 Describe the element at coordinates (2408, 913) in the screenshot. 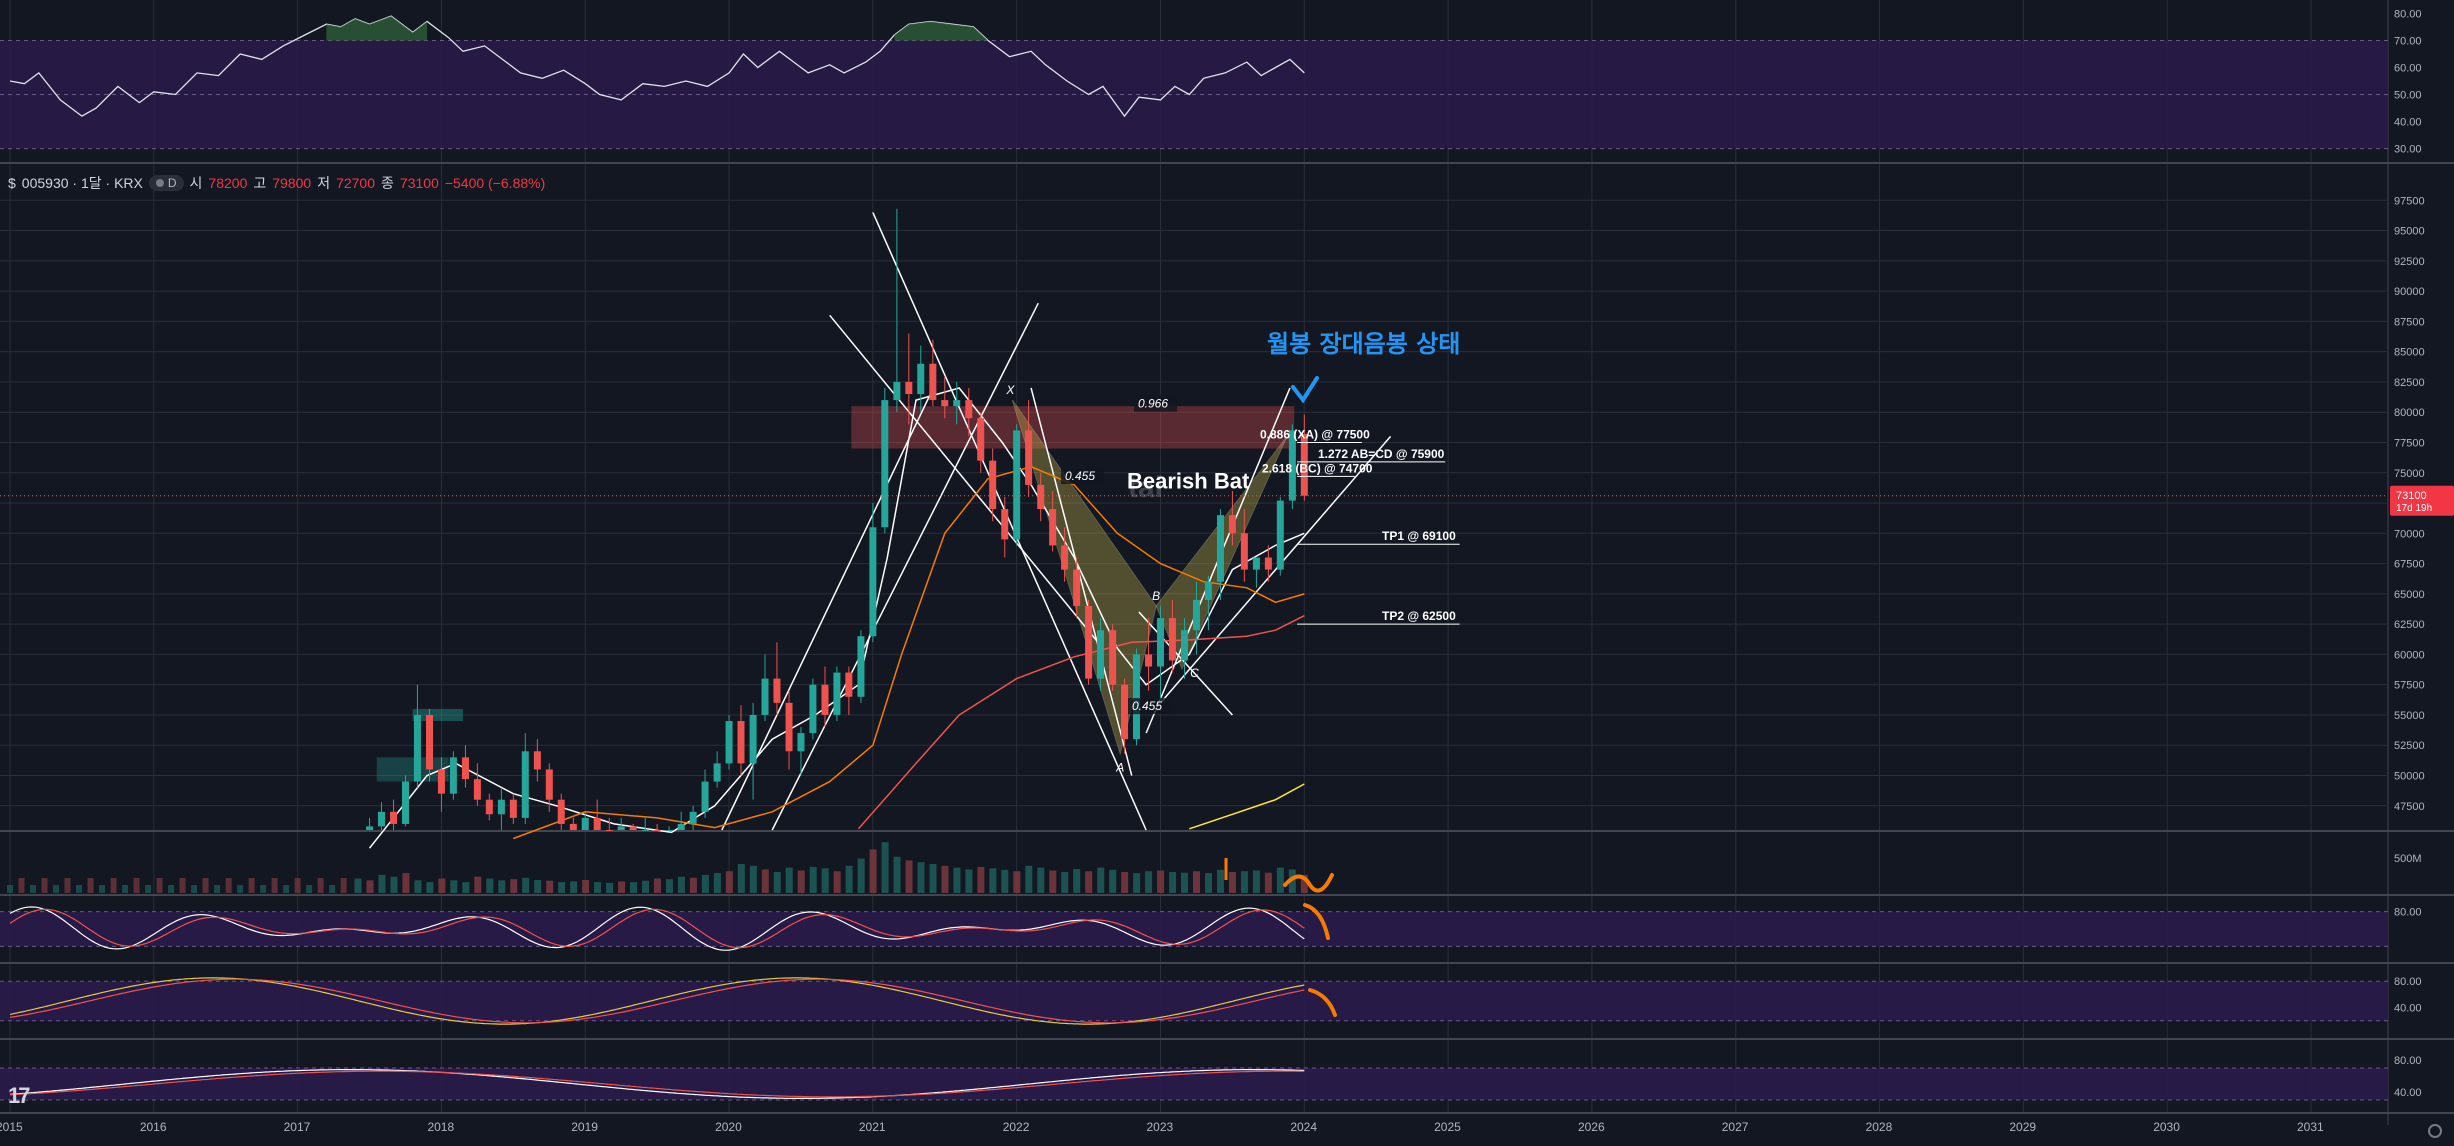

I see `stoch-rsi-tick-label: 80.00` at that location.